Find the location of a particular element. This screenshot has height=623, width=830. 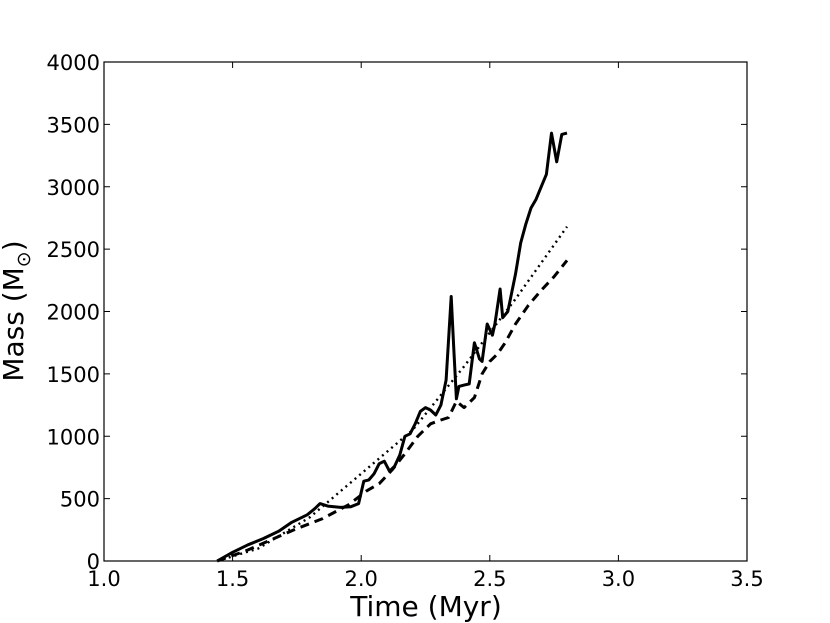

y-tick-label: 3500 is located at coordinates (73, 125).